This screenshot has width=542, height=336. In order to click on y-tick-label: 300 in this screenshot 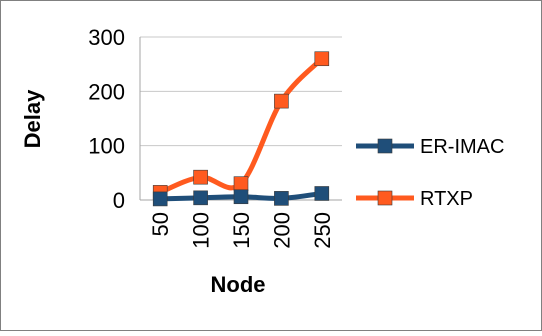, I will do `click(106, 37)`.